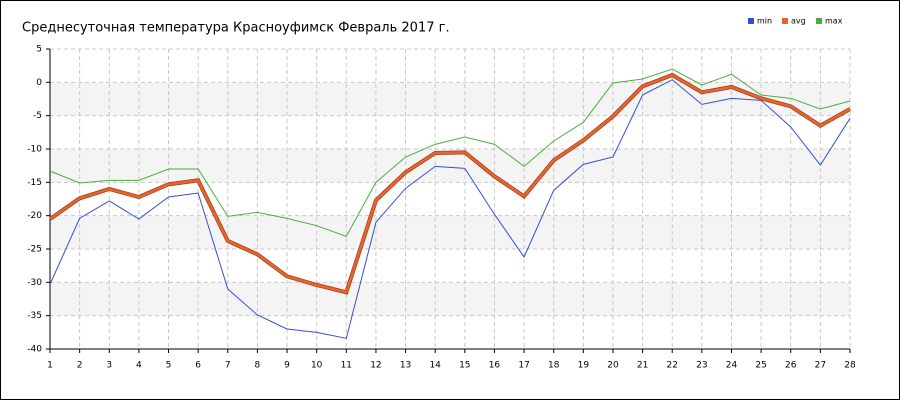 The image size is (900, 400). I want to click on y-tick-label: -10, so click(34, 150).